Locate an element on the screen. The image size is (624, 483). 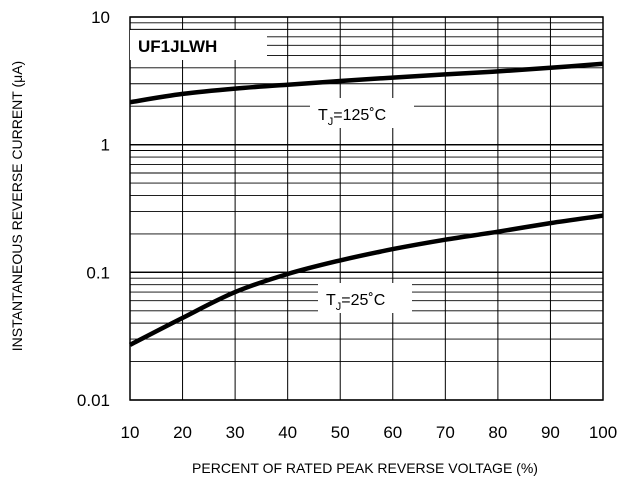
x-tick-label: 50 is located at coordinates (340, 432).